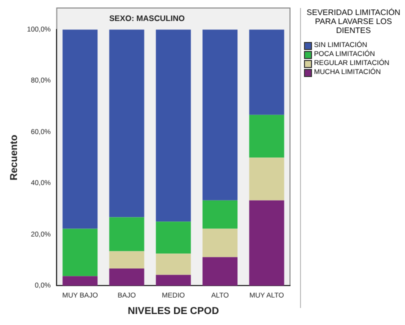  What do you see at coordinates (14, 157) in the screenshot?
I see `y-axis-title: Recuento` at bounding box center [14, 157].